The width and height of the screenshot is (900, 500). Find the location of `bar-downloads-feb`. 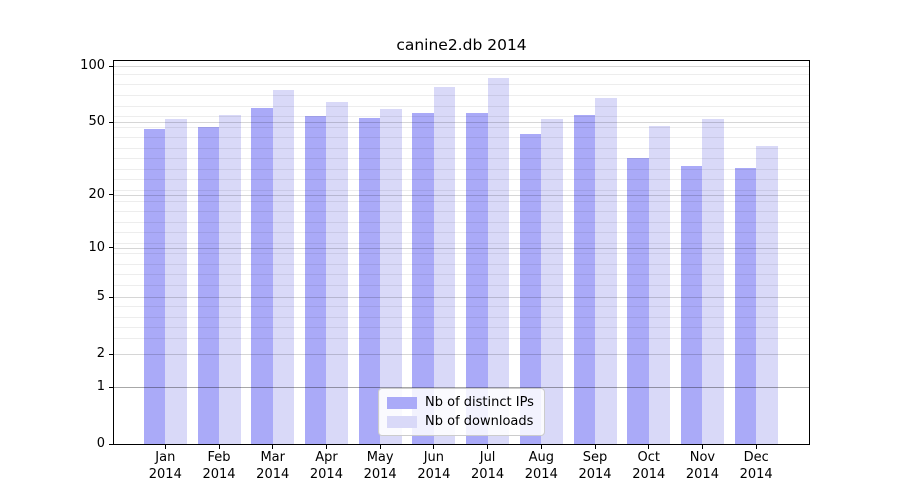

bar-downloads-feb is located at coordinates (230, 279).